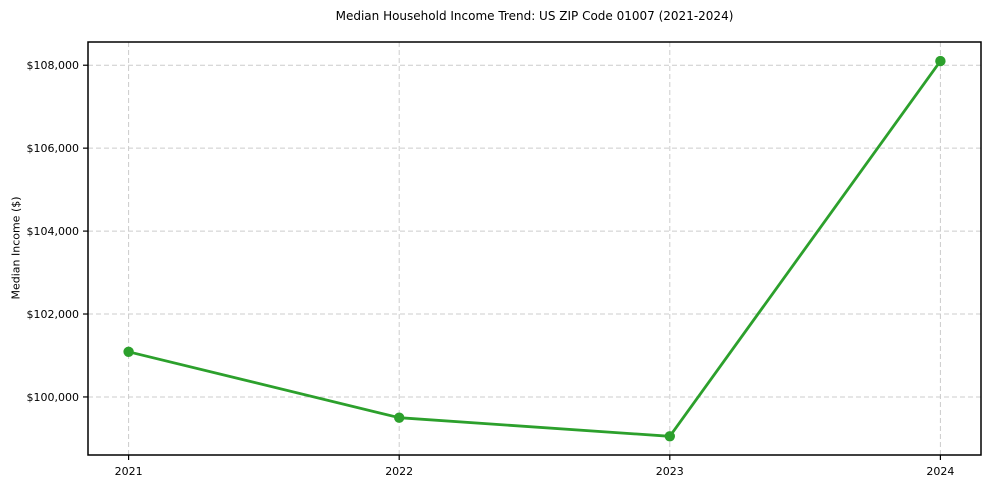  What do you see at coordinates (940, 471) in the screenshot?
I see `x-tick-label: 2024` at bounding box center [940, 471].